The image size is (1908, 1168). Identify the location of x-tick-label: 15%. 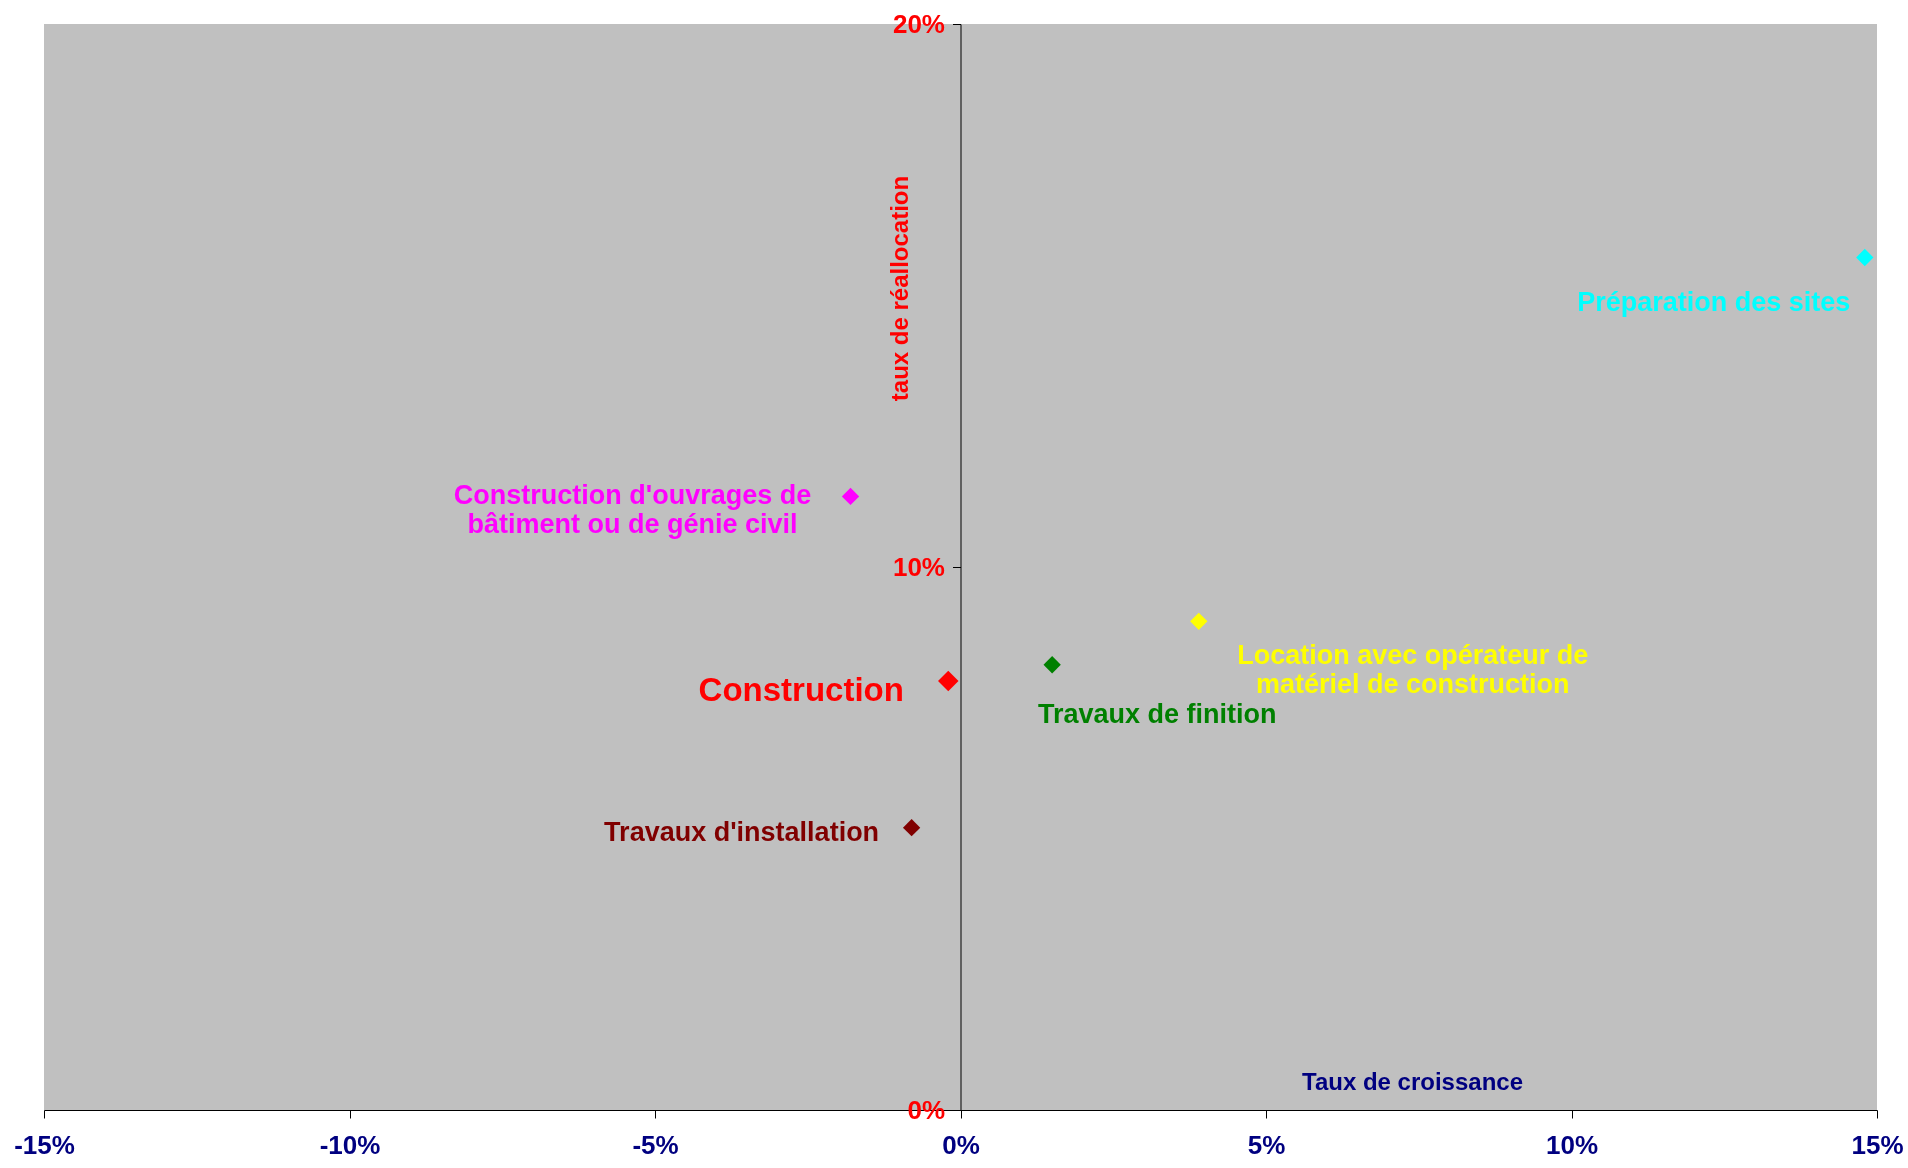
(1877, 1144).